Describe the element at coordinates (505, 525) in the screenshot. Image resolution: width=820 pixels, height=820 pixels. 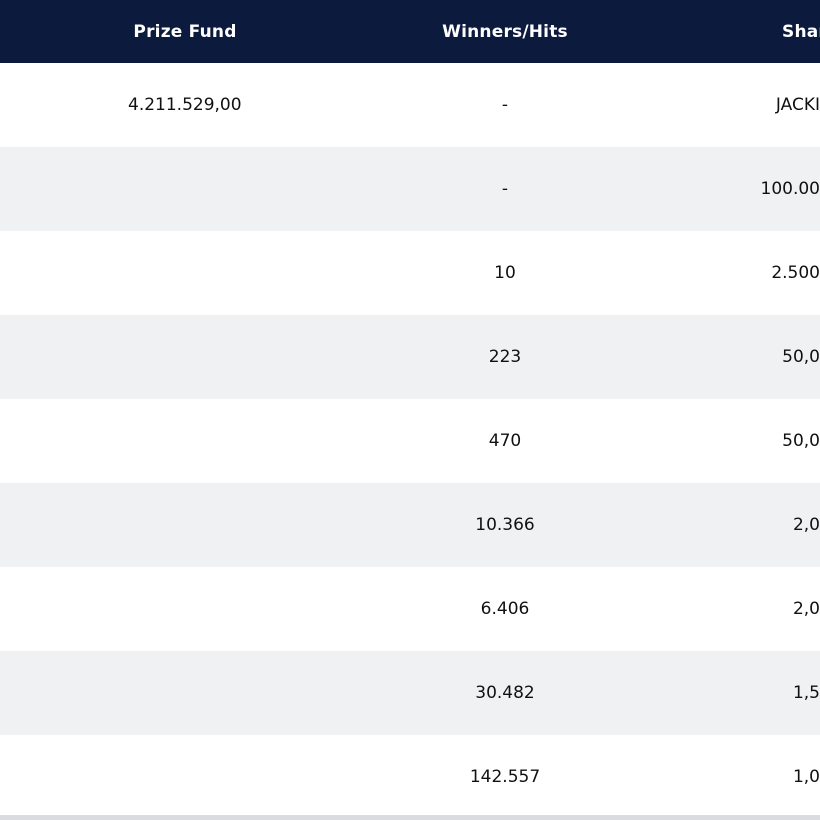
I see `winners-cell: 10.366` at that location.